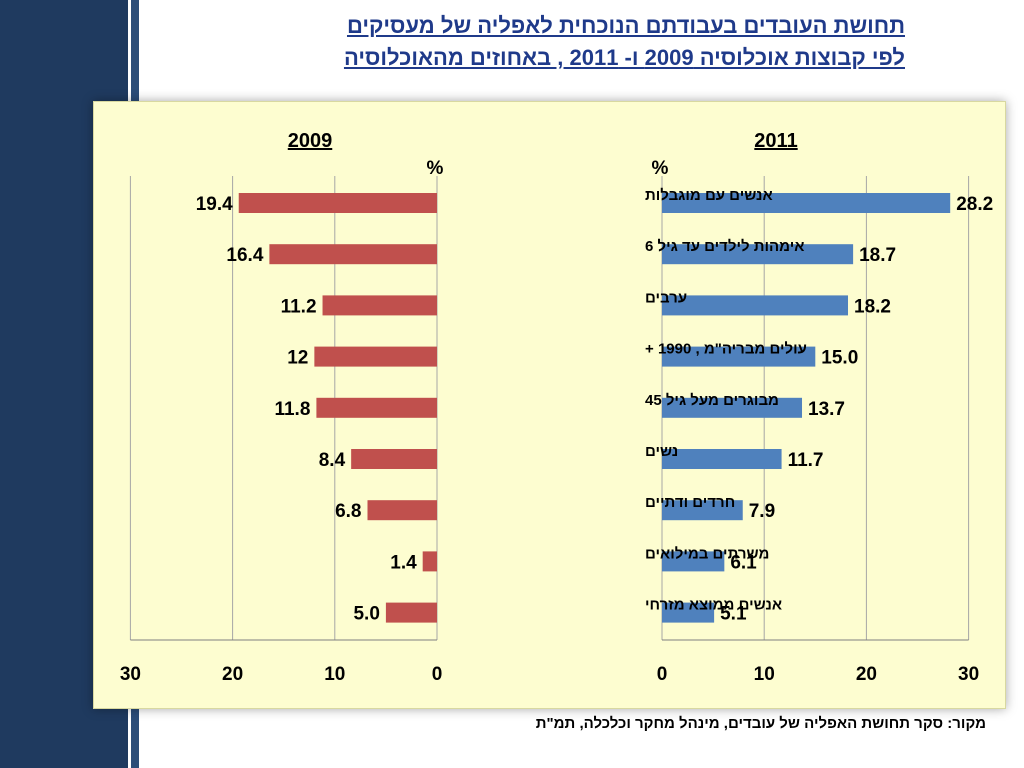  What do you see at coordinates (872, 306) in the screenshot?
I see `data-label-2011-2: 18.2` at bounding box center [872, 306].